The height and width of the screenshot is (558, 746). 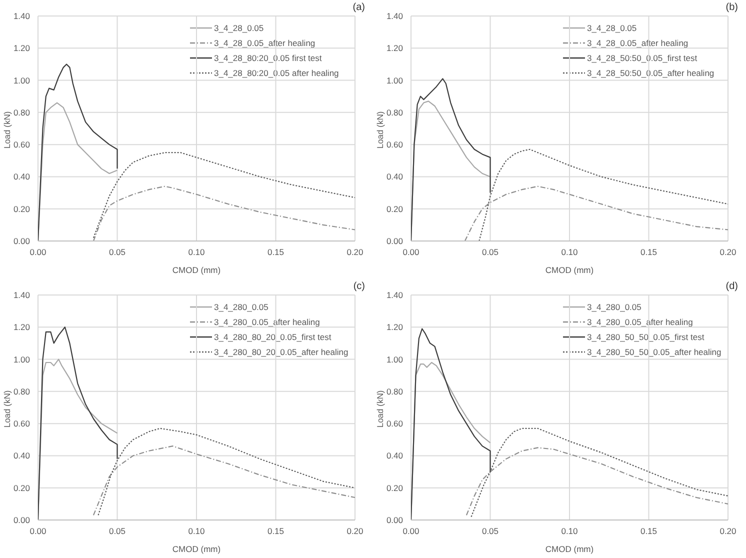 What do you see at coordinates (281, 351) in the screenshot?
I see `legend-label: 3_4_280_80_20_0.05_after healing` at bounding box center [281, 351].